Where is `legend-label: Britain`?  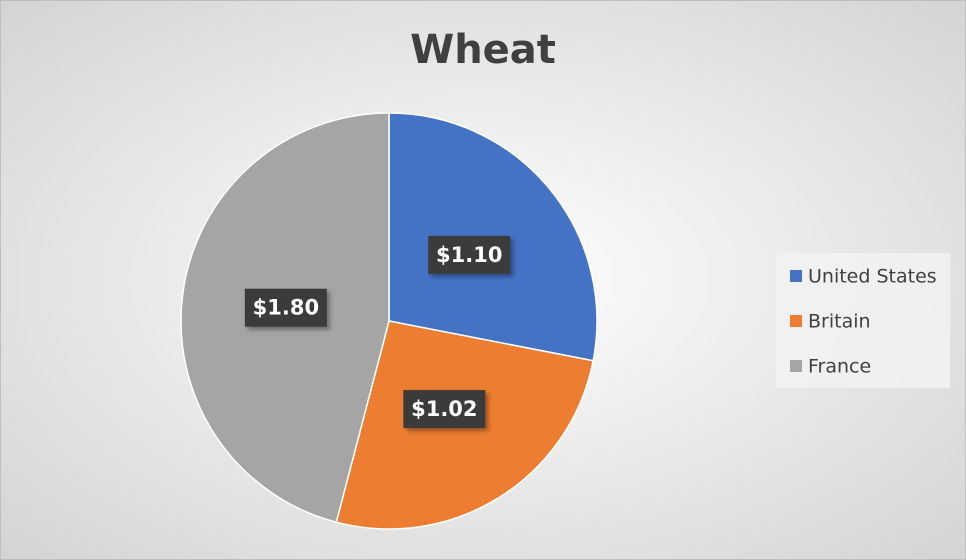 legend-label: Britain is located at coordinates (839, 322).